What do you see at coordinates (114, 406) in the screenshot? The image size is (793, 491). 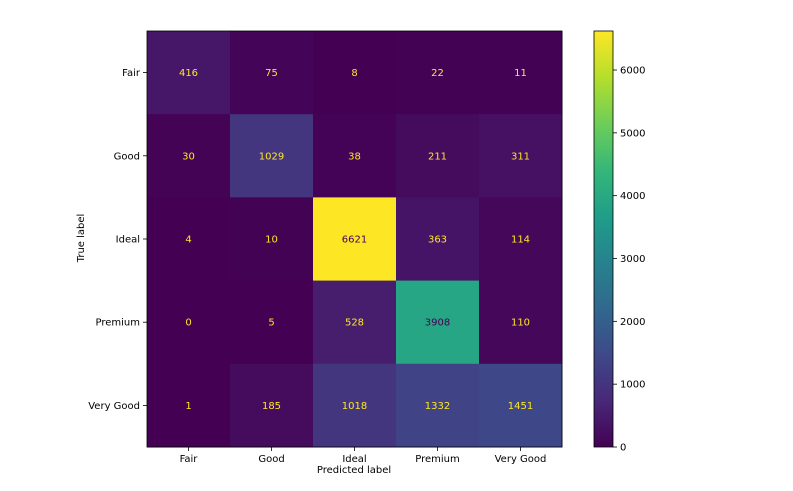 I see `y-tick-label: Very Good` at bounding box center [114, 406].